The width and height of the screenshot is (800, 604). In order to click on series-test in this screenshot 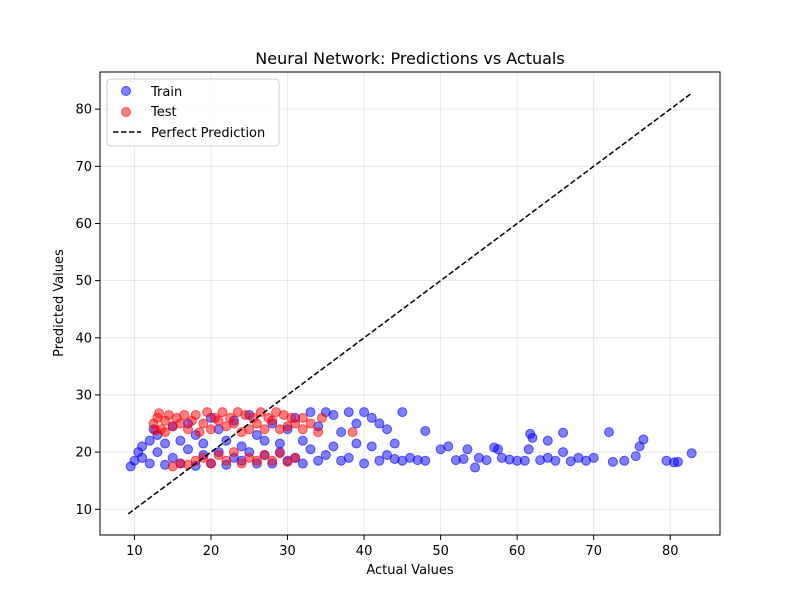, I will do `click(253, 439)`.